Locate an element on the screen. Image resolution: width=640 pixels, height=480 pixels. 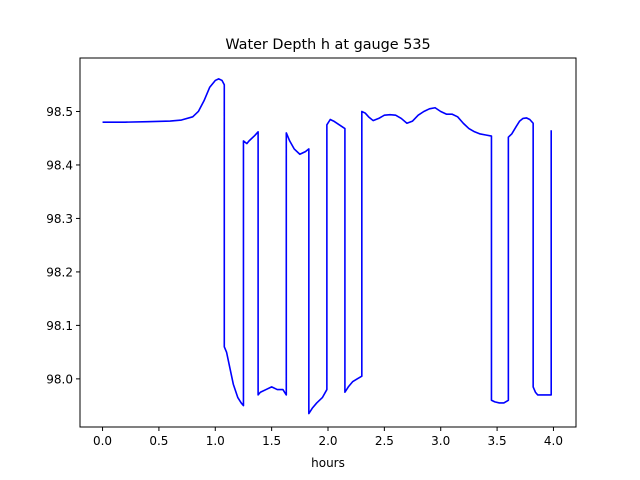
y-tick-label: 98.1 is located at coordinates (59, 326).